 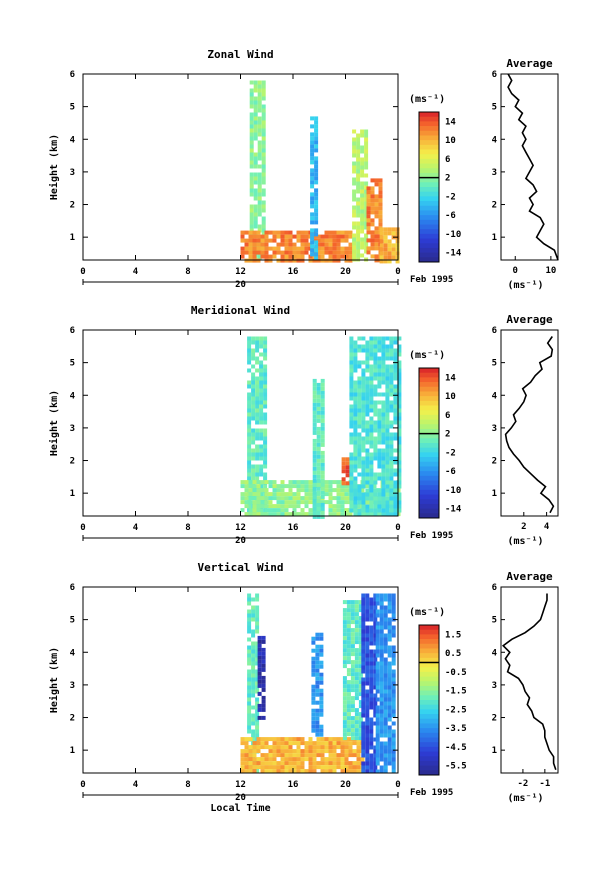 What do you see at coordinates (187, 272) in the screenshot?
I see `x-tick-label: 8` at bounding box center [187, 272].